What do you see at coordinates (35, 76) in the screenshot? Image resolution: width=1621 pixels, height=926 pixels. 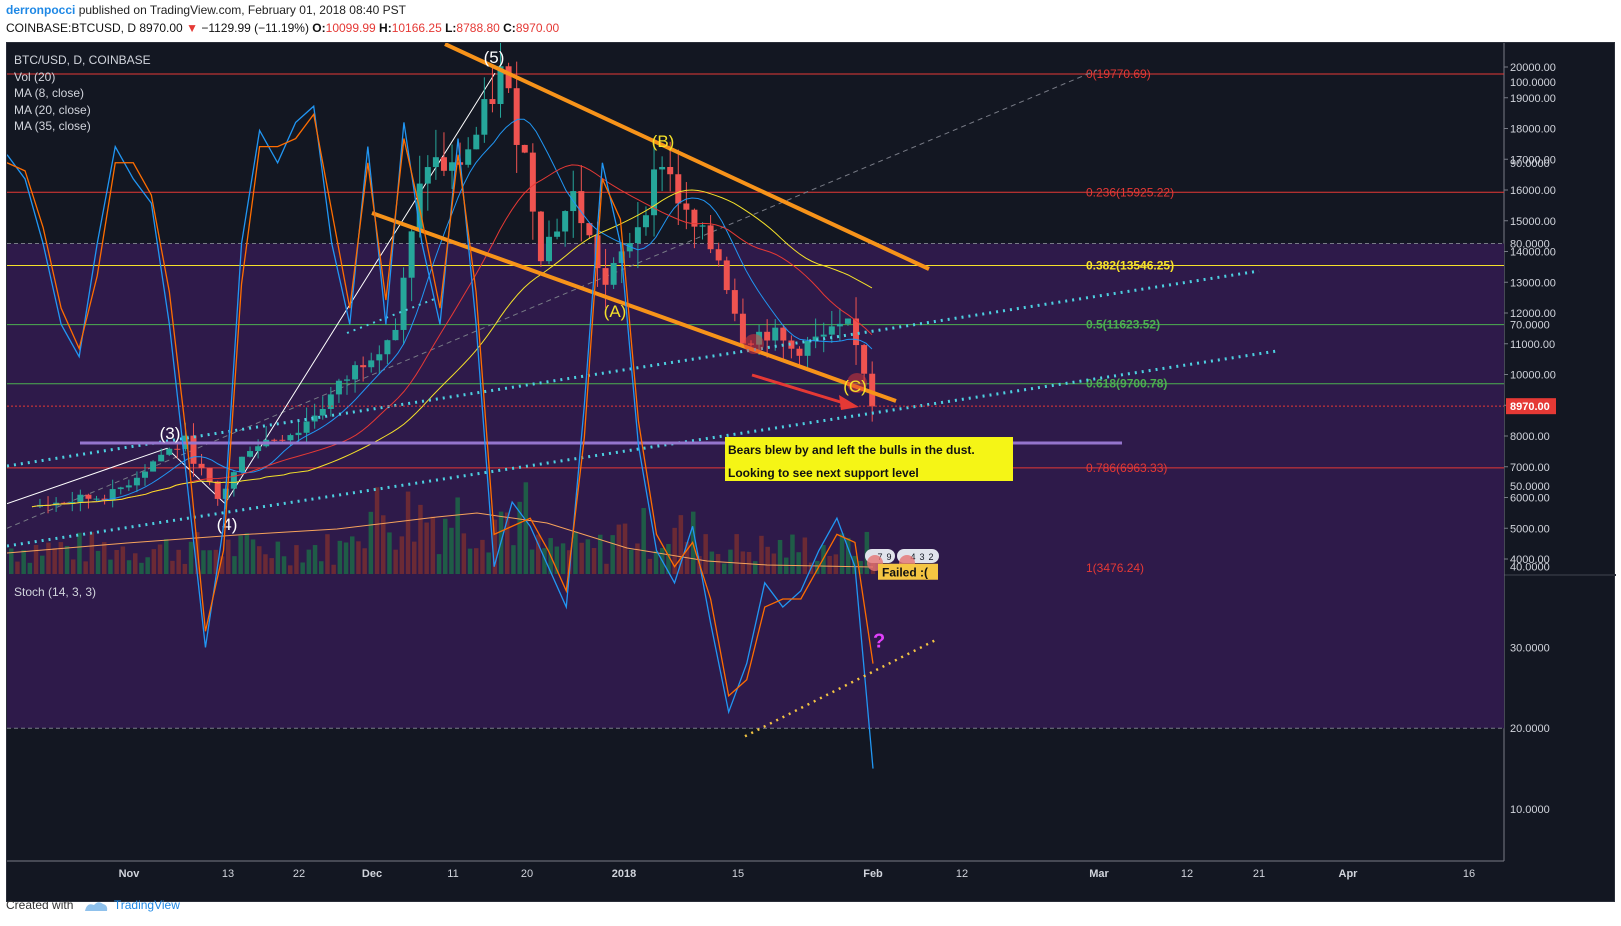 I see `legend-item-vol: Vol (20)` at bounding box center [35, 76].